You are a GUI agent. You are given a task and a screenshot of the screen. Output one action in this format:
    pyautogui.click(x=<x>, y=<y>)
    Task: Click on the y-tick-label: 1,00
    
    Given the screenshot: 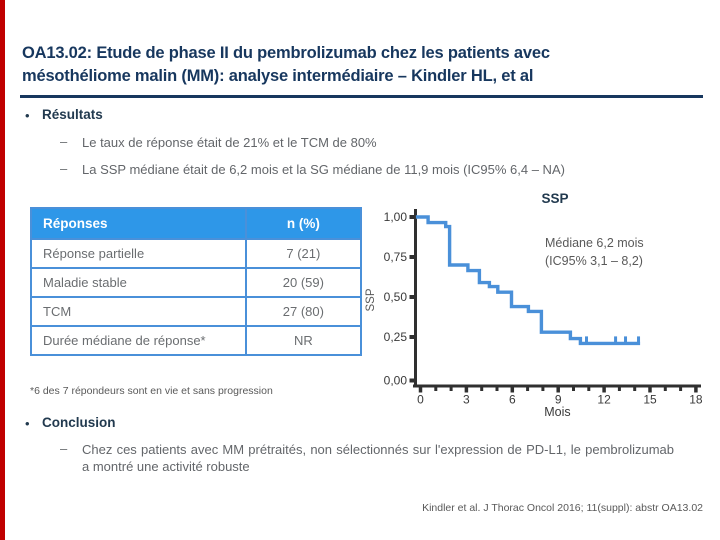 What is the action you would take?
    pyautogui.click(x=396, y=217)
    